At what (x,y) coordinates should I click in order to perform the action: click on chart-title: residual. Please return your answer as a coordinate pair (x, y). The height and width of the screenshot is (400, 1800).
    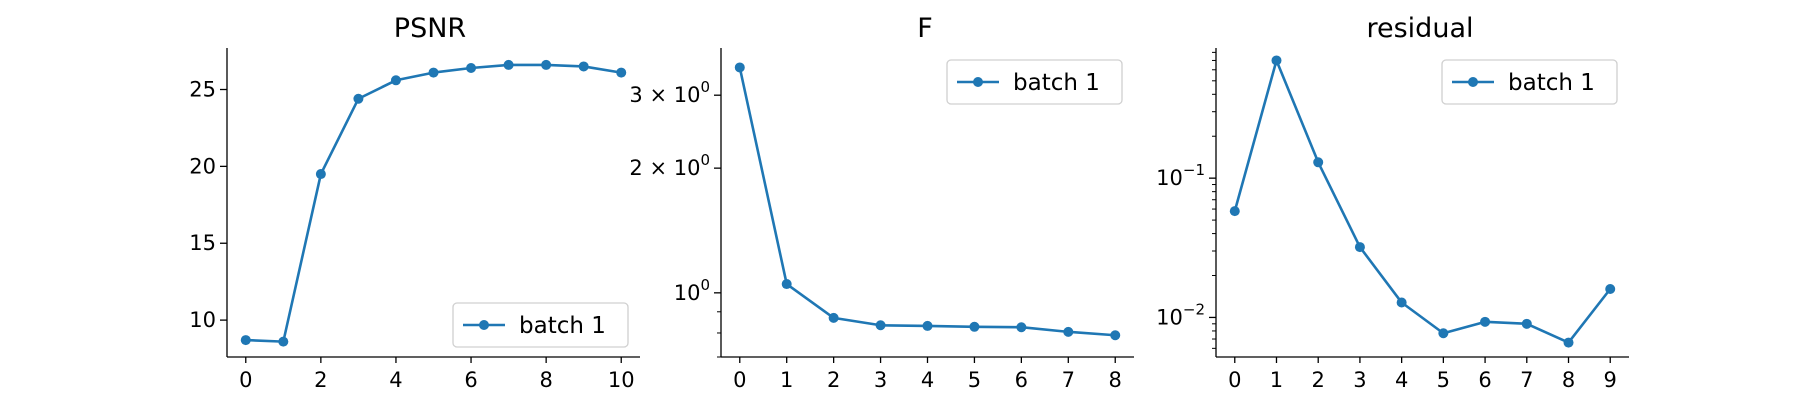
    Looking at the image, I should click on (1420, 28).